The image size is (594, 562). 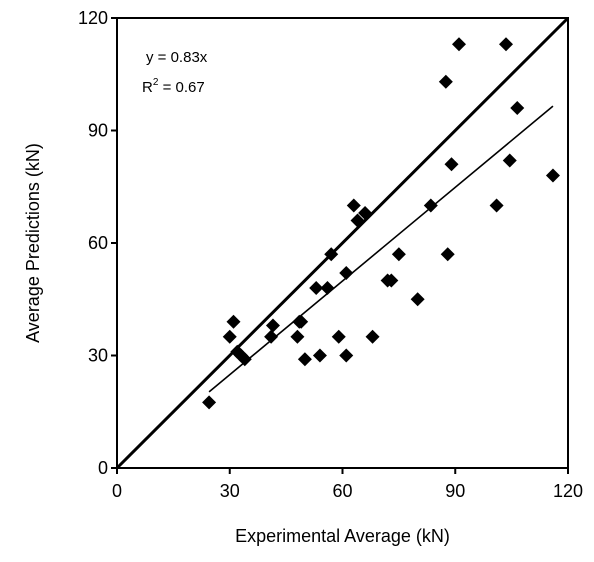 I want to click on y-tick-label: 0, so click(x=103, y=468).